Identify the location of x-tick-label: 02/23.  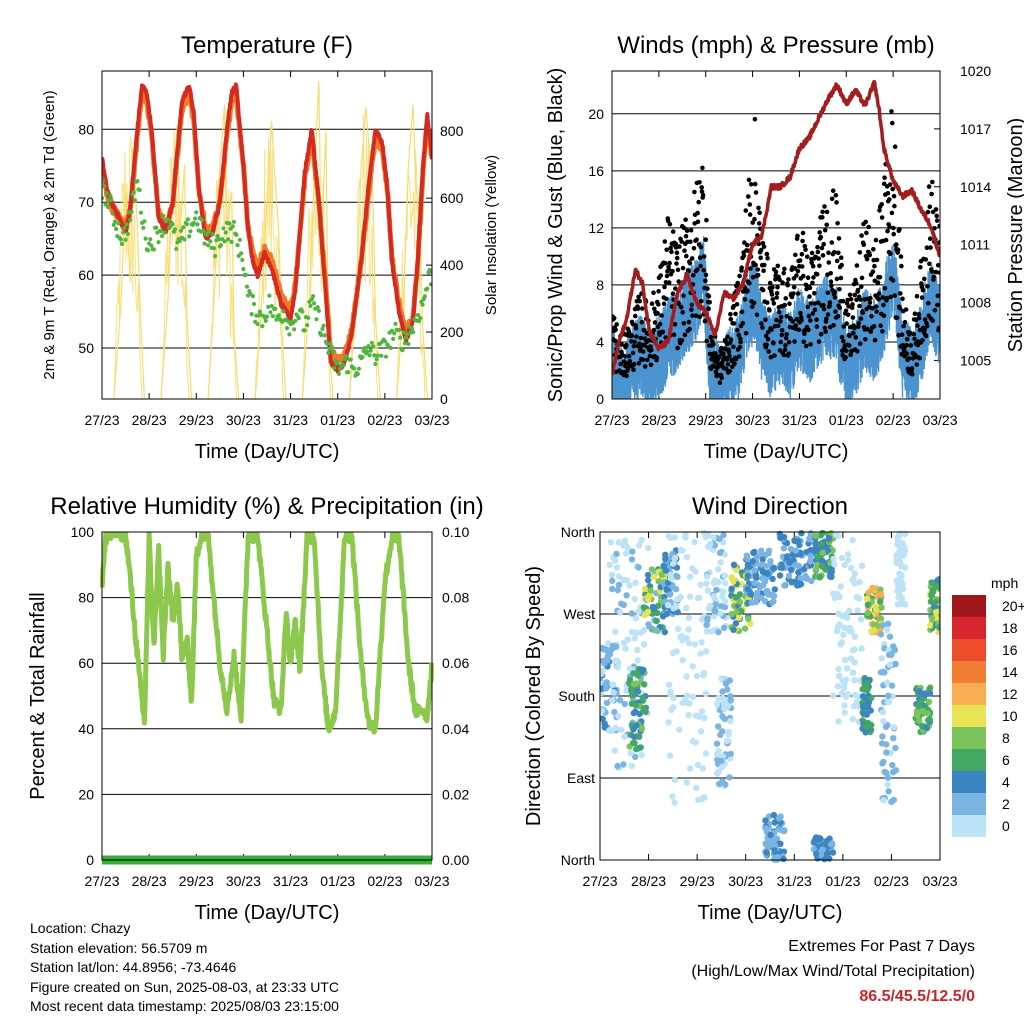
(891, 881).